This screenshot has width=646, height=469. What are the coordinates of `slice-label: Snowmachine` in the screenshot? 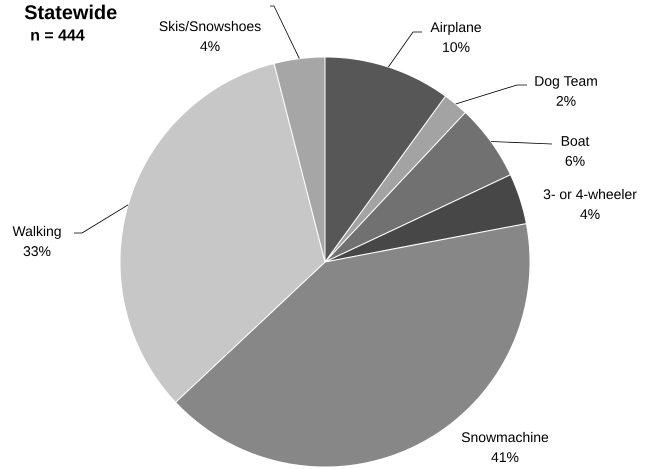 It's located at (505, 437).